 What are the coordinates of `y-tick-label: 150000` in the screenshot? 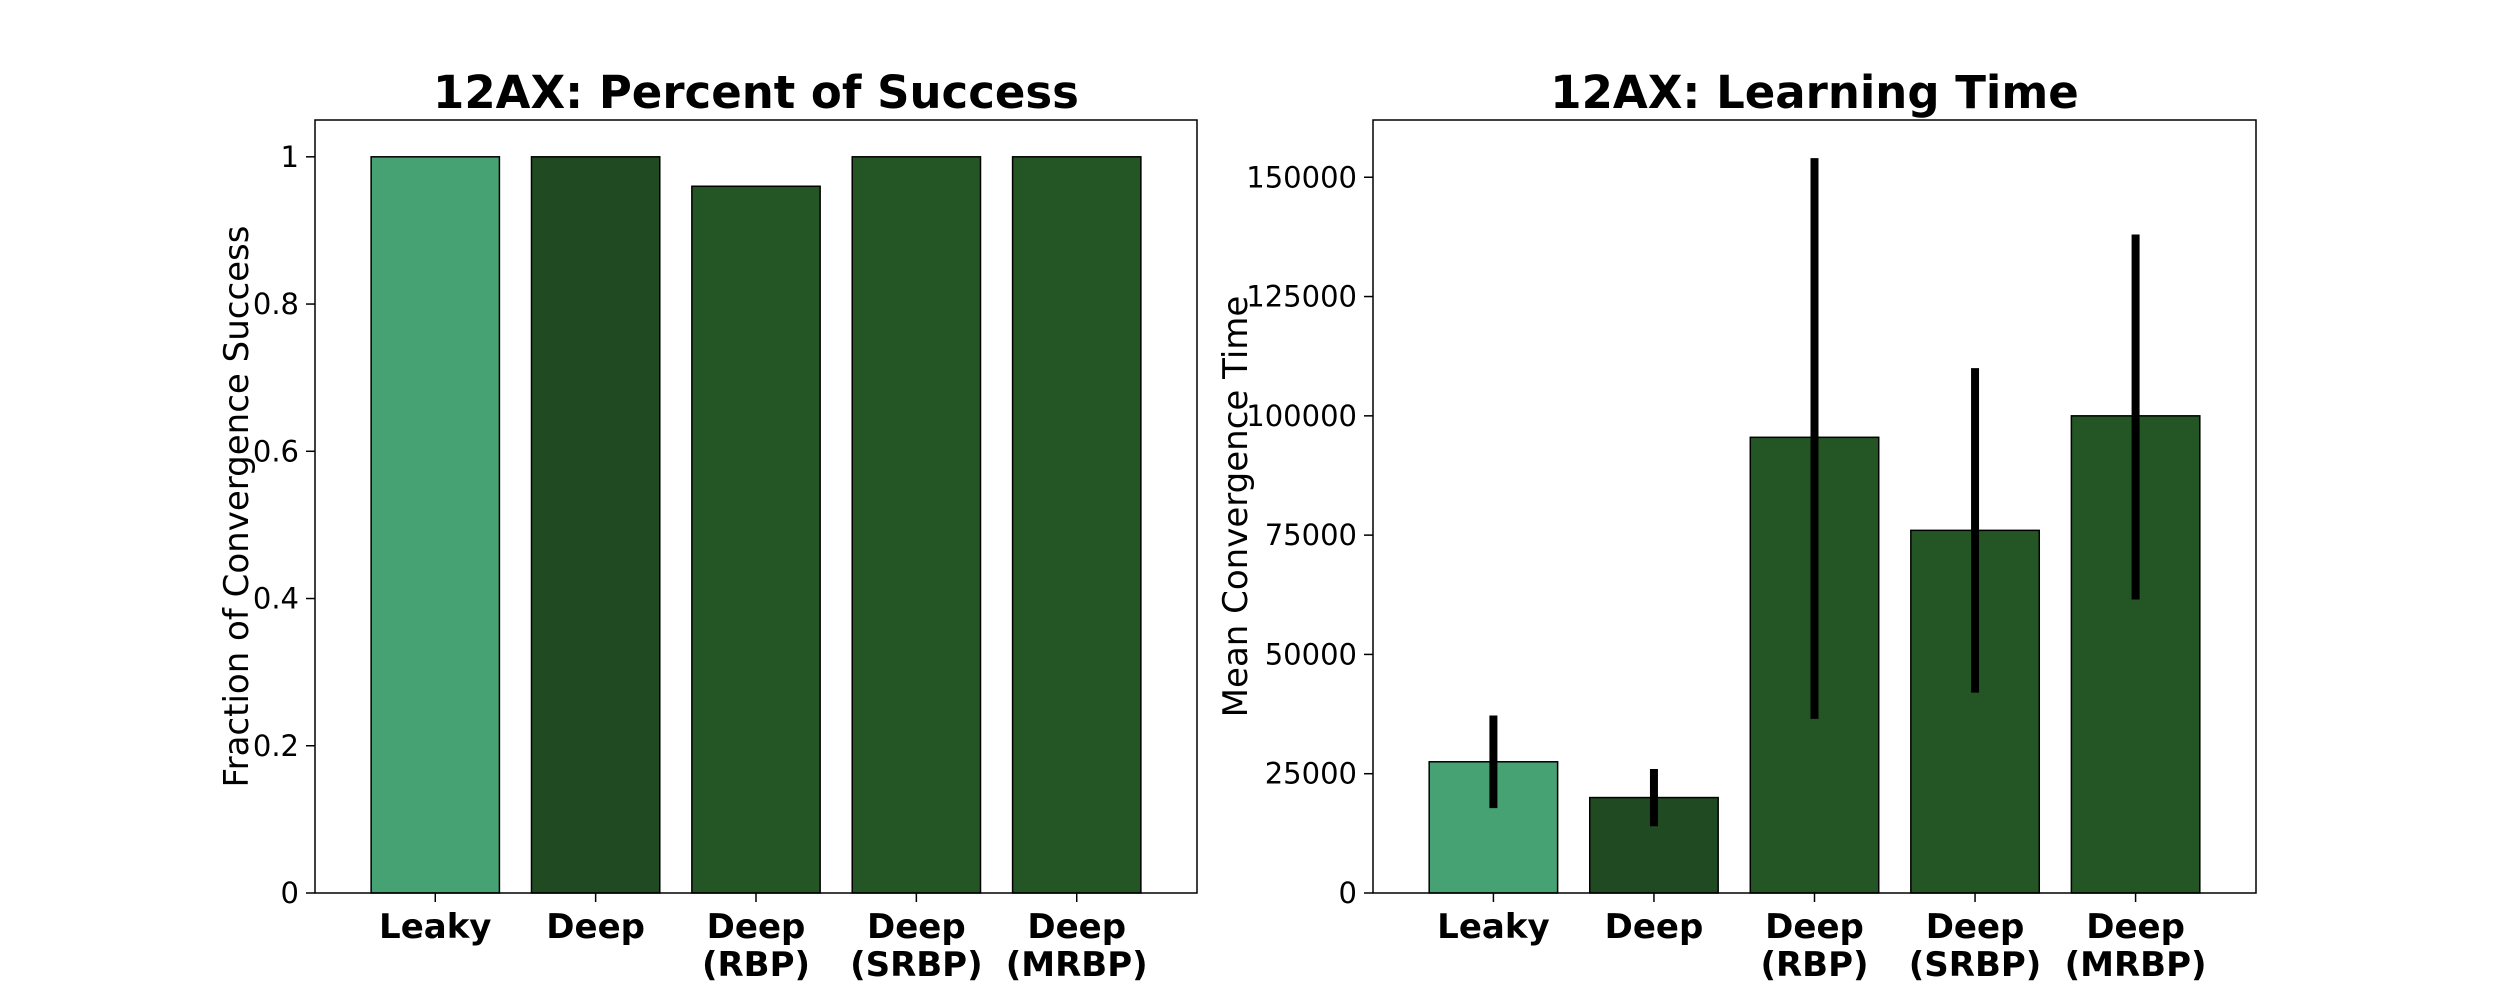 It's located at (1301, 177).